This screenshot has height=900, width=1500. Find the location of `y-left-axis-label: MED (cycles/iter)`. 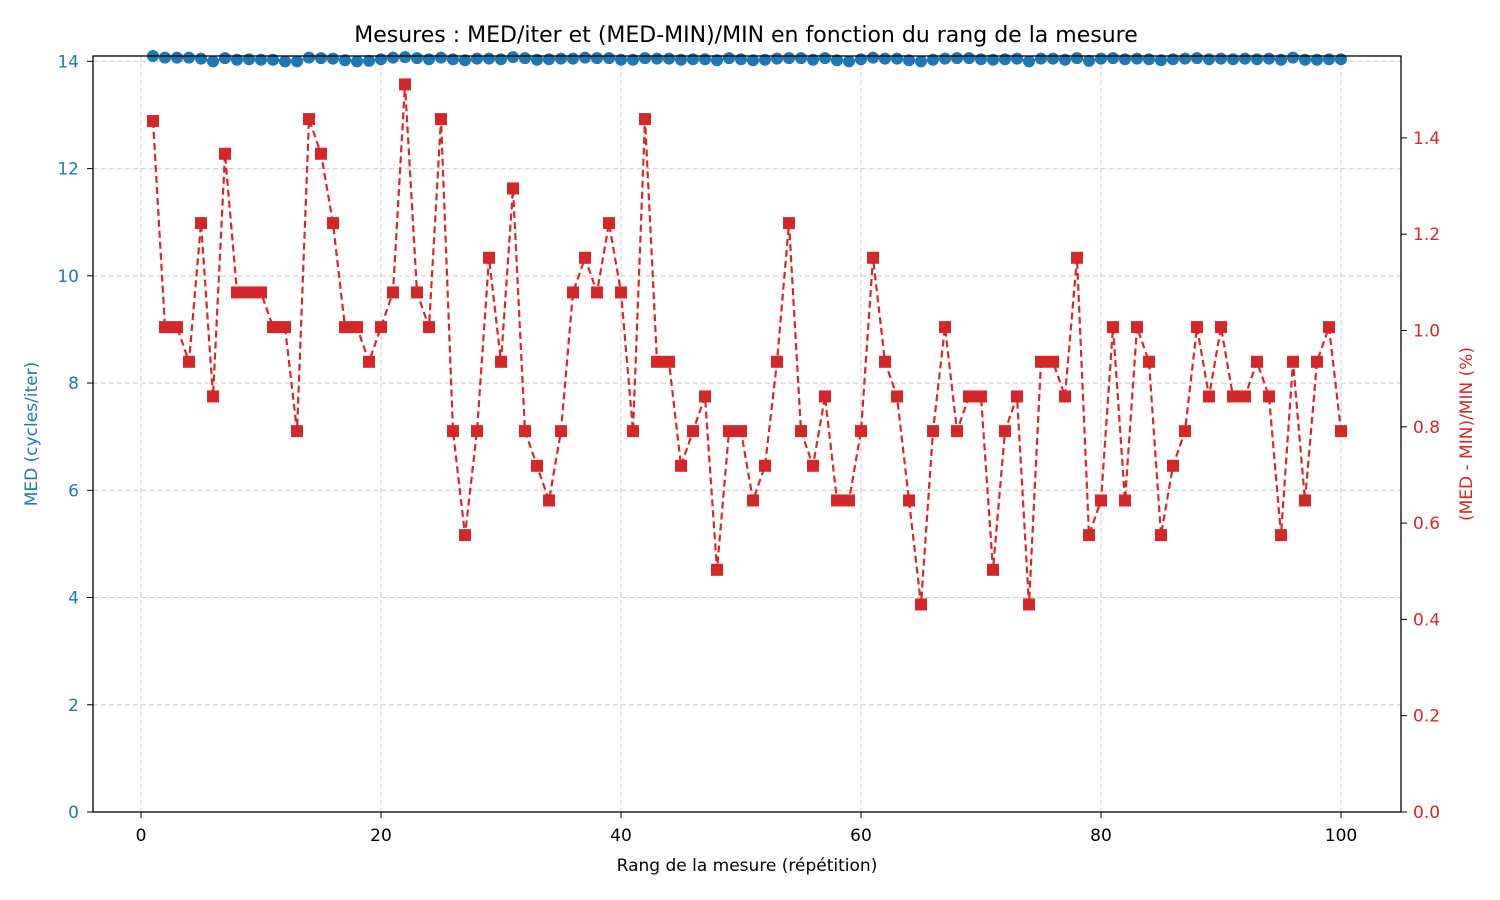

y-left-axis-label: MED (cycles/iter) is located at coordinates (32, 434).